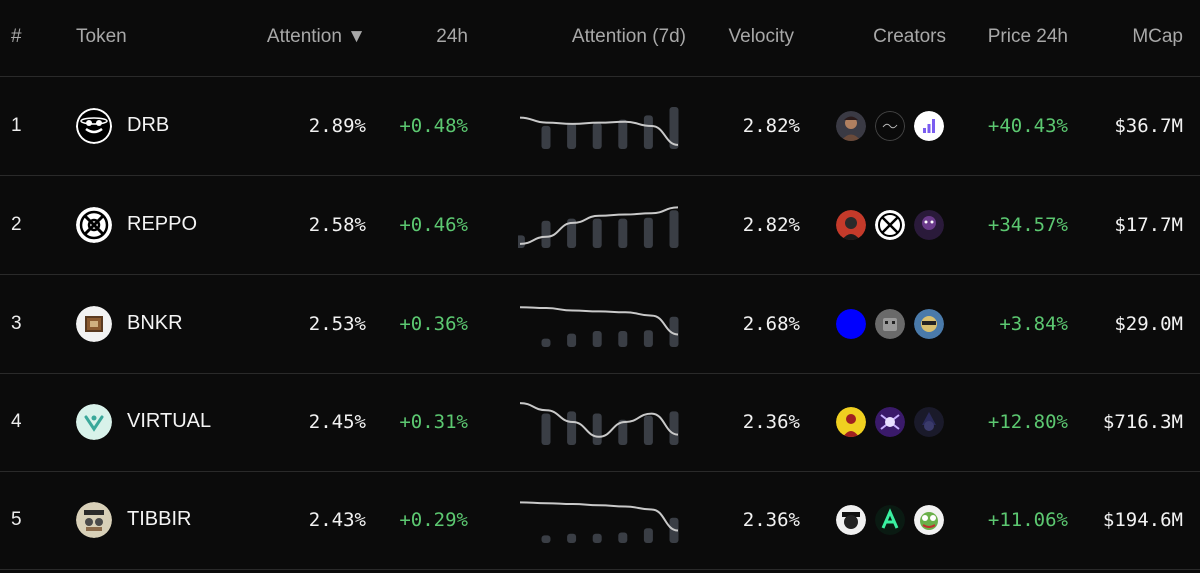  What do you see at coordinates (1148, 225) in the screenshot?
I see `market-cap: $17.7M` at bounding box center [1148, 225].